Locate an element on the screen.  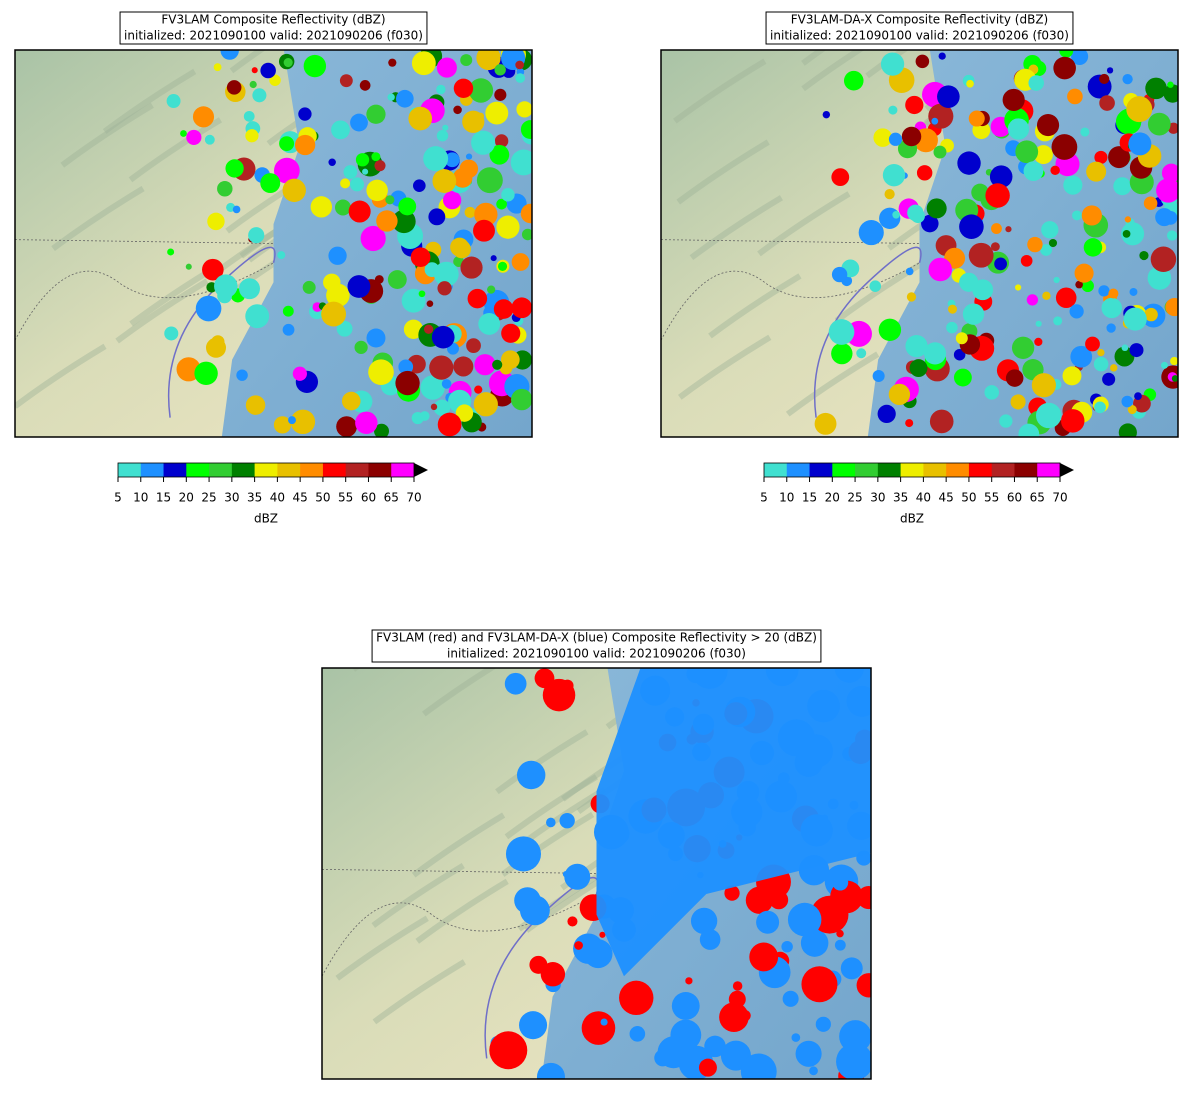
colorbar-tick-label: 30 is located at coordinates (231, 498).